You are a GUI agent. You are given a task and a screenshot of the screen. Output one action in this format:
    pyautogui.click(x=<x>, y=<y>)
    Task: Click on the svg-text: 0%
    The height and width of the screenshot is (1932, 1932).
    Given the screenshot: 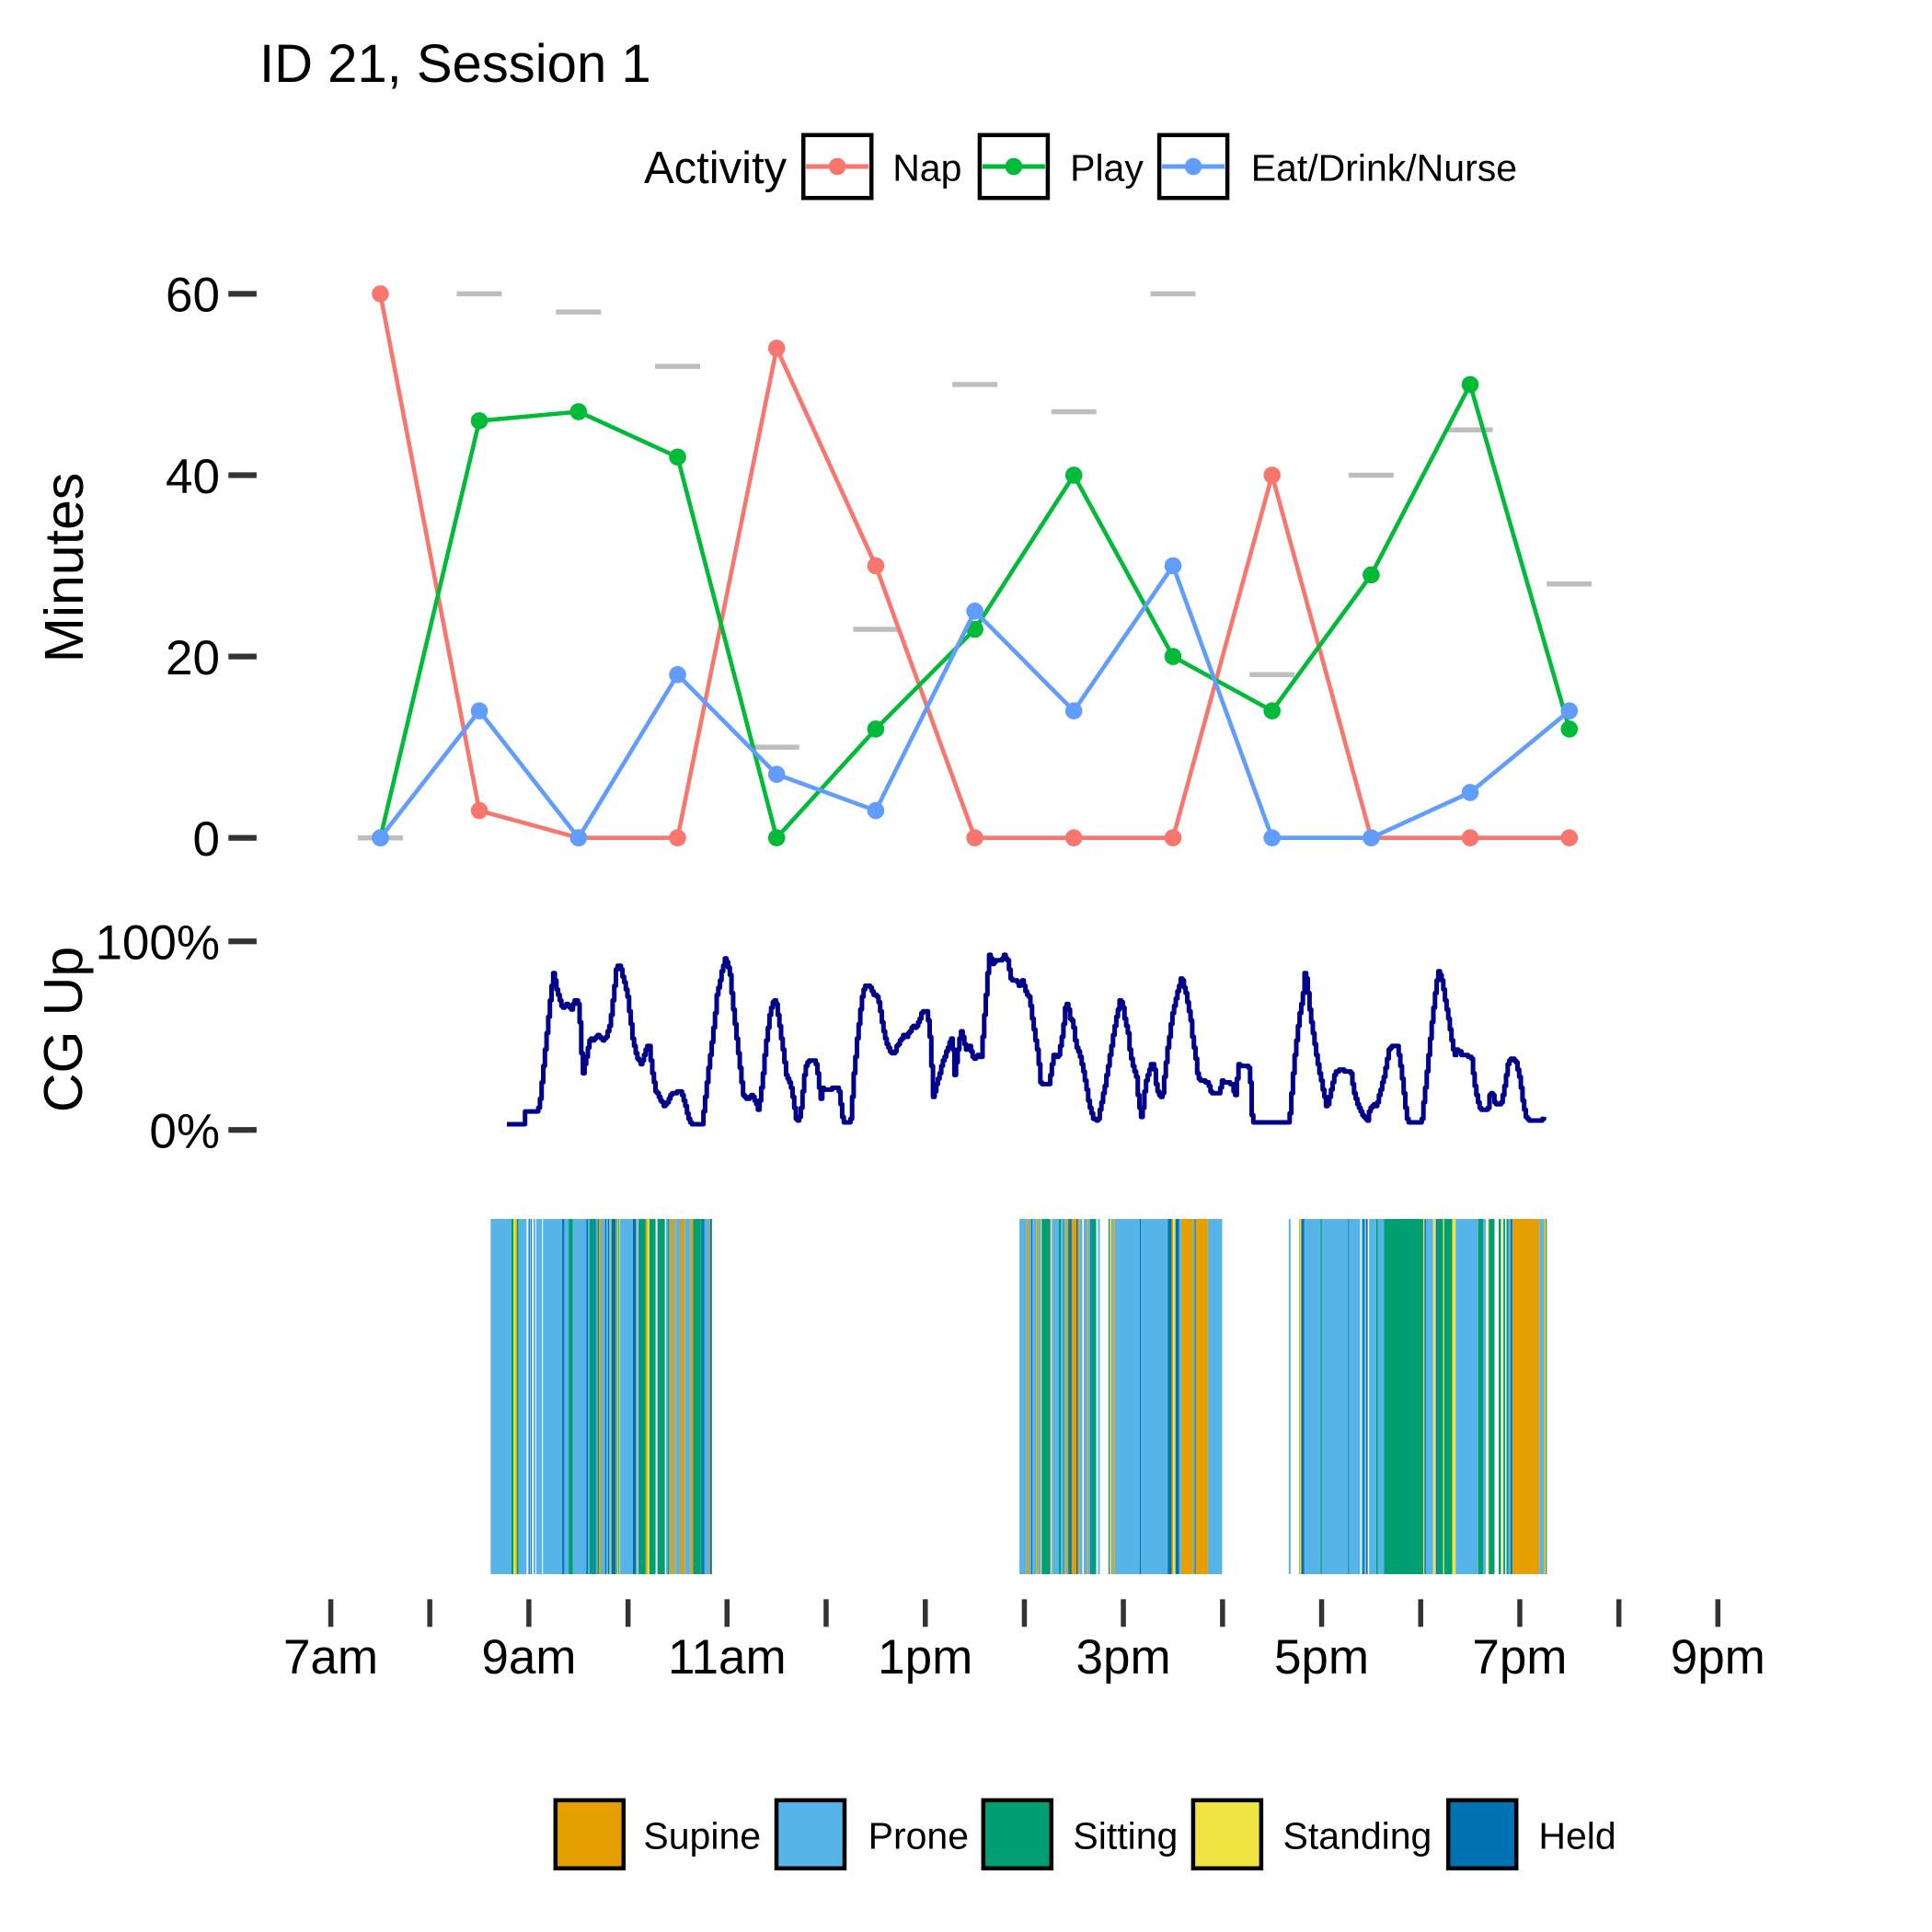 What is the action you would take?
    pyautogui.click(x=184, y=1132)
    